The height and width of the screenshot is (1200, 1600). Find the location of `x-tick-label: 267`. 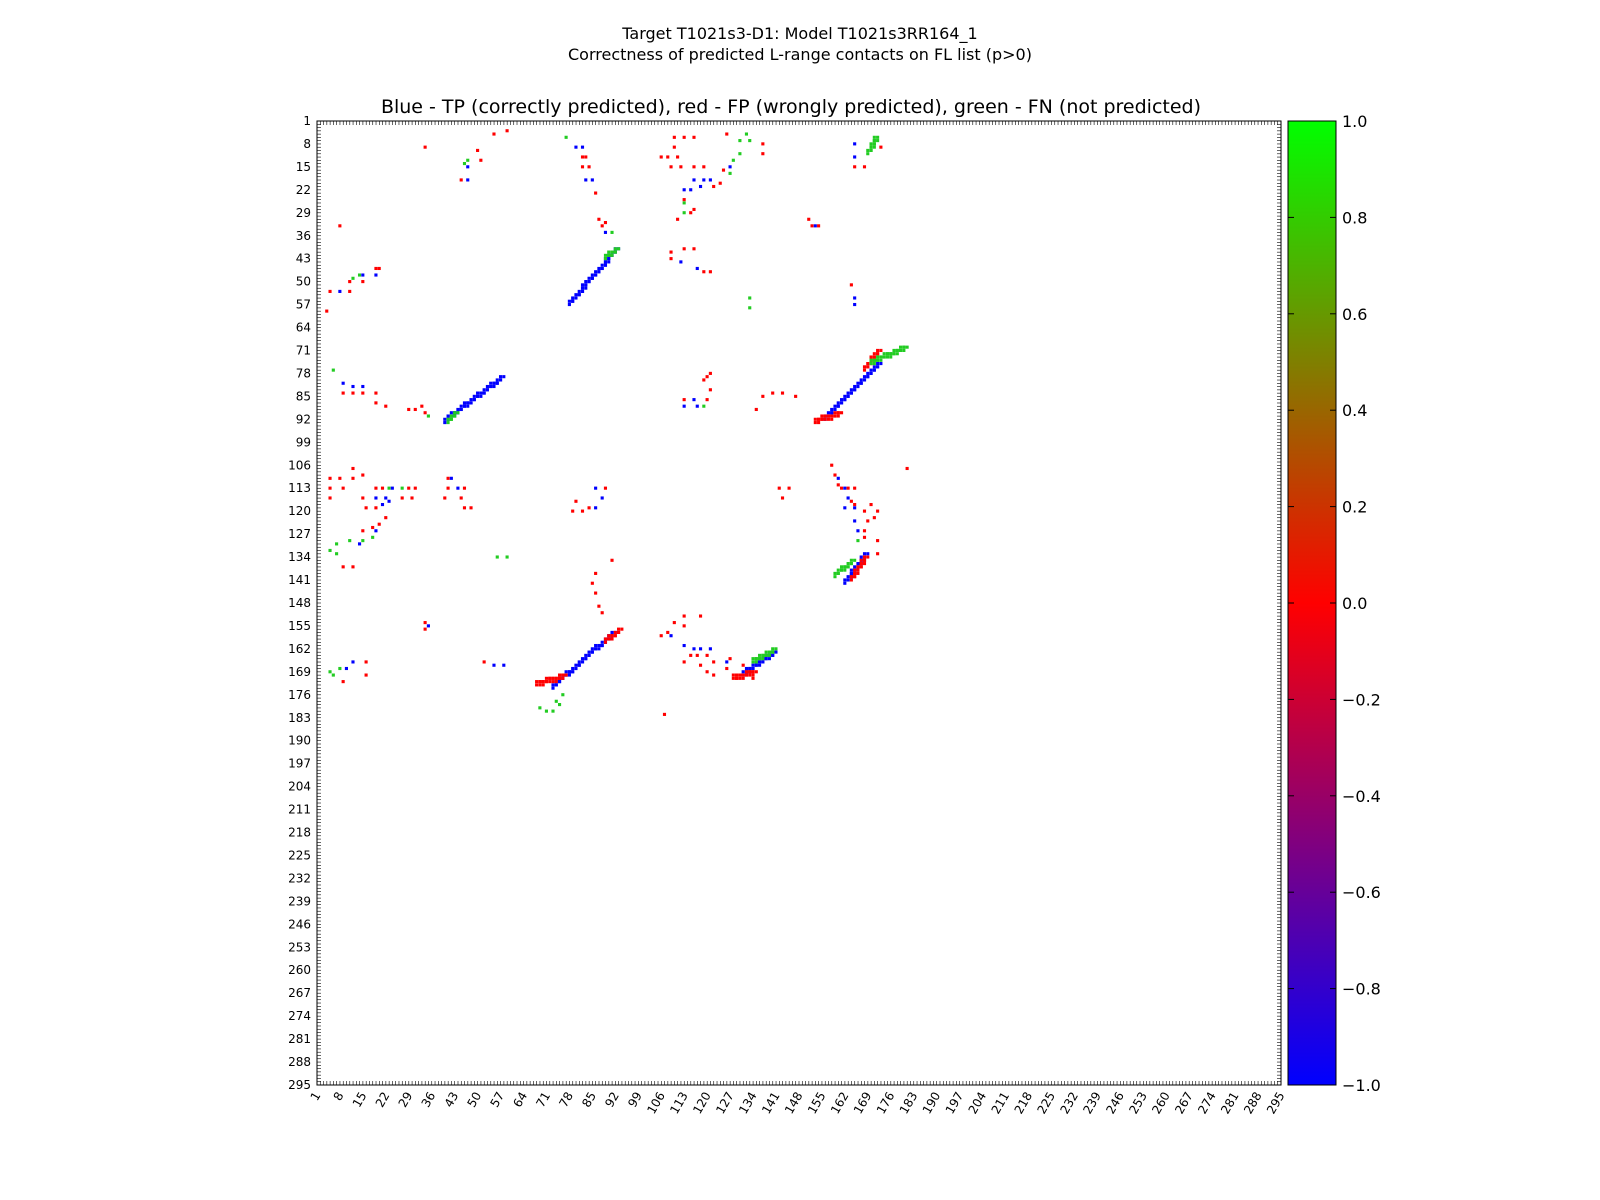

x-tick-label: 267 is located at coordinates (1184, 1103).